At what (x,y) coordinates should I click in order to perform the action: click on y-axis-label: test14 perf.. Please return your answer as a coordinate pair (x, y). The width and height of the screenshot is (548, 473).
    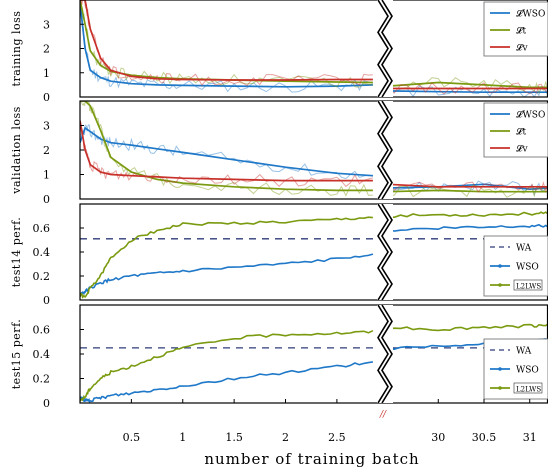
    Looking at the image, I should click on (16, 252).